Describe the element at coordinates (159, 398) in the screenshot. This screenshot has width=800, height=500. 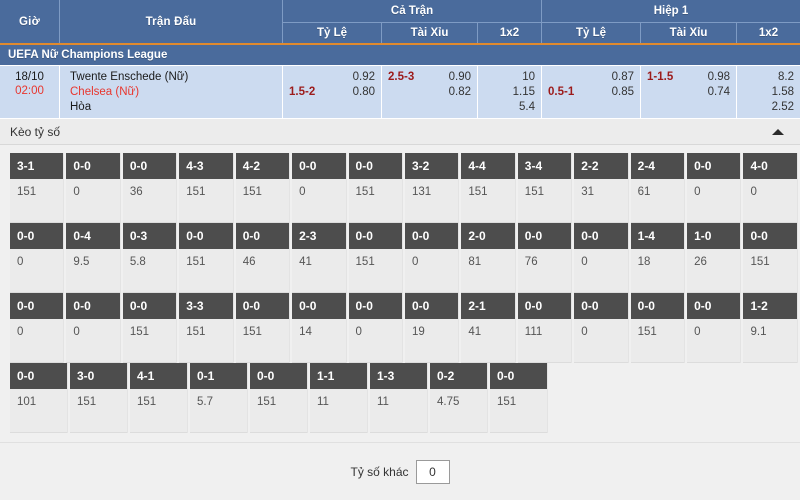
I see `score-tile: 4-1 151` at that location.